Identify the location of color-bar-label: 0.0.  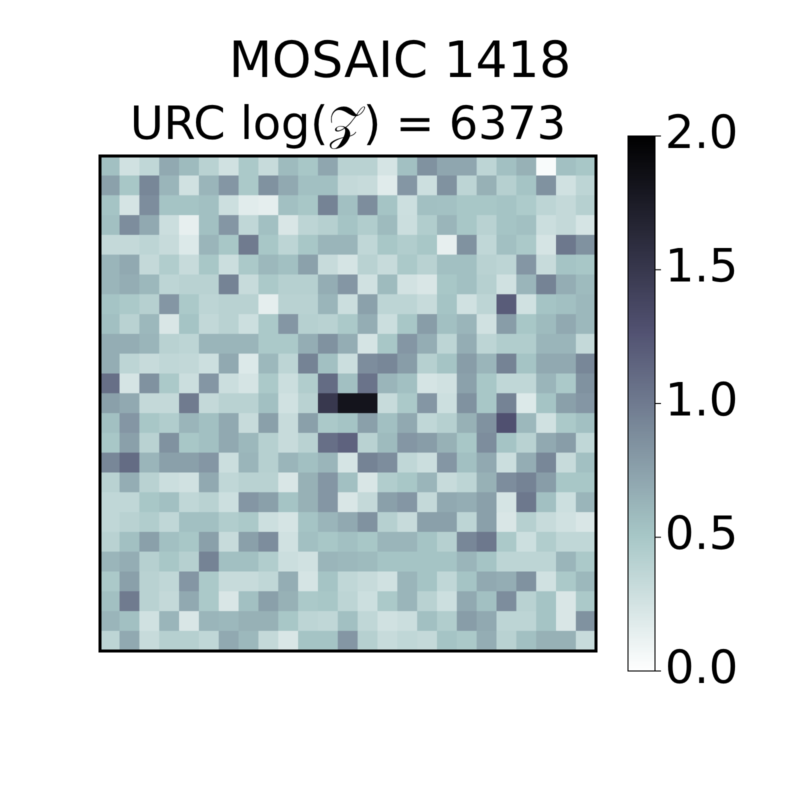
(701, 667).